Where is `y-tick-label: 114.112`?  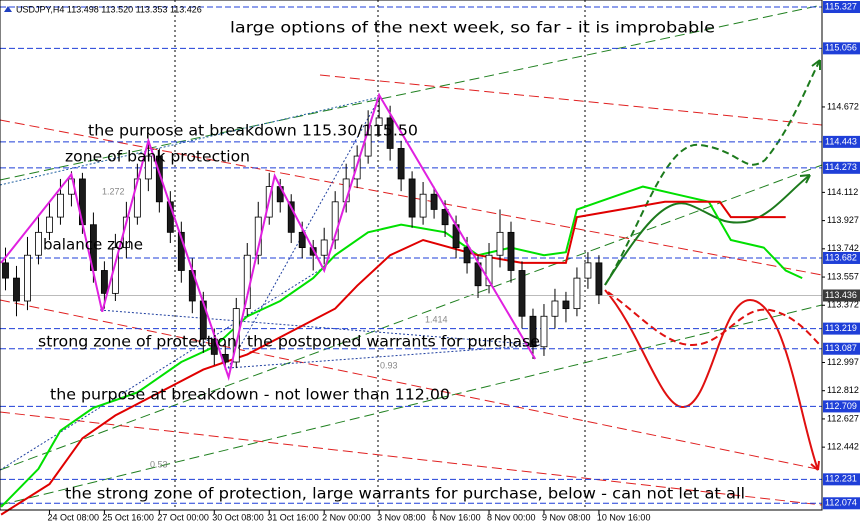 y-tick-label: 114.112 is located at coordinates (842, 192).